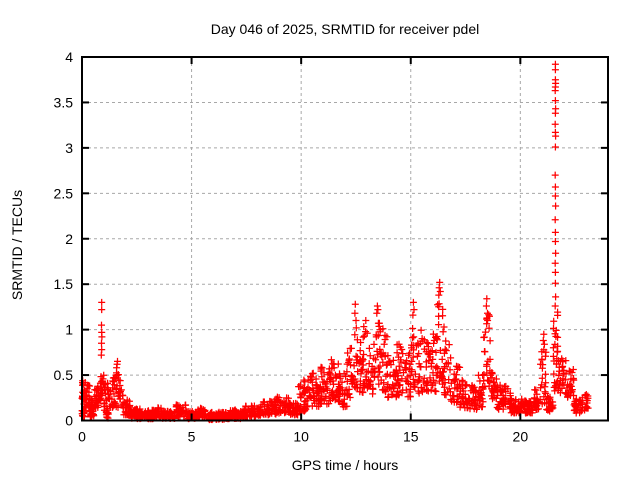 The height and width of the screenshot is (480, 640). Describe the element at coordinates (301, 437) in the screenshot. I see `x-tick-label: 10` at that location.